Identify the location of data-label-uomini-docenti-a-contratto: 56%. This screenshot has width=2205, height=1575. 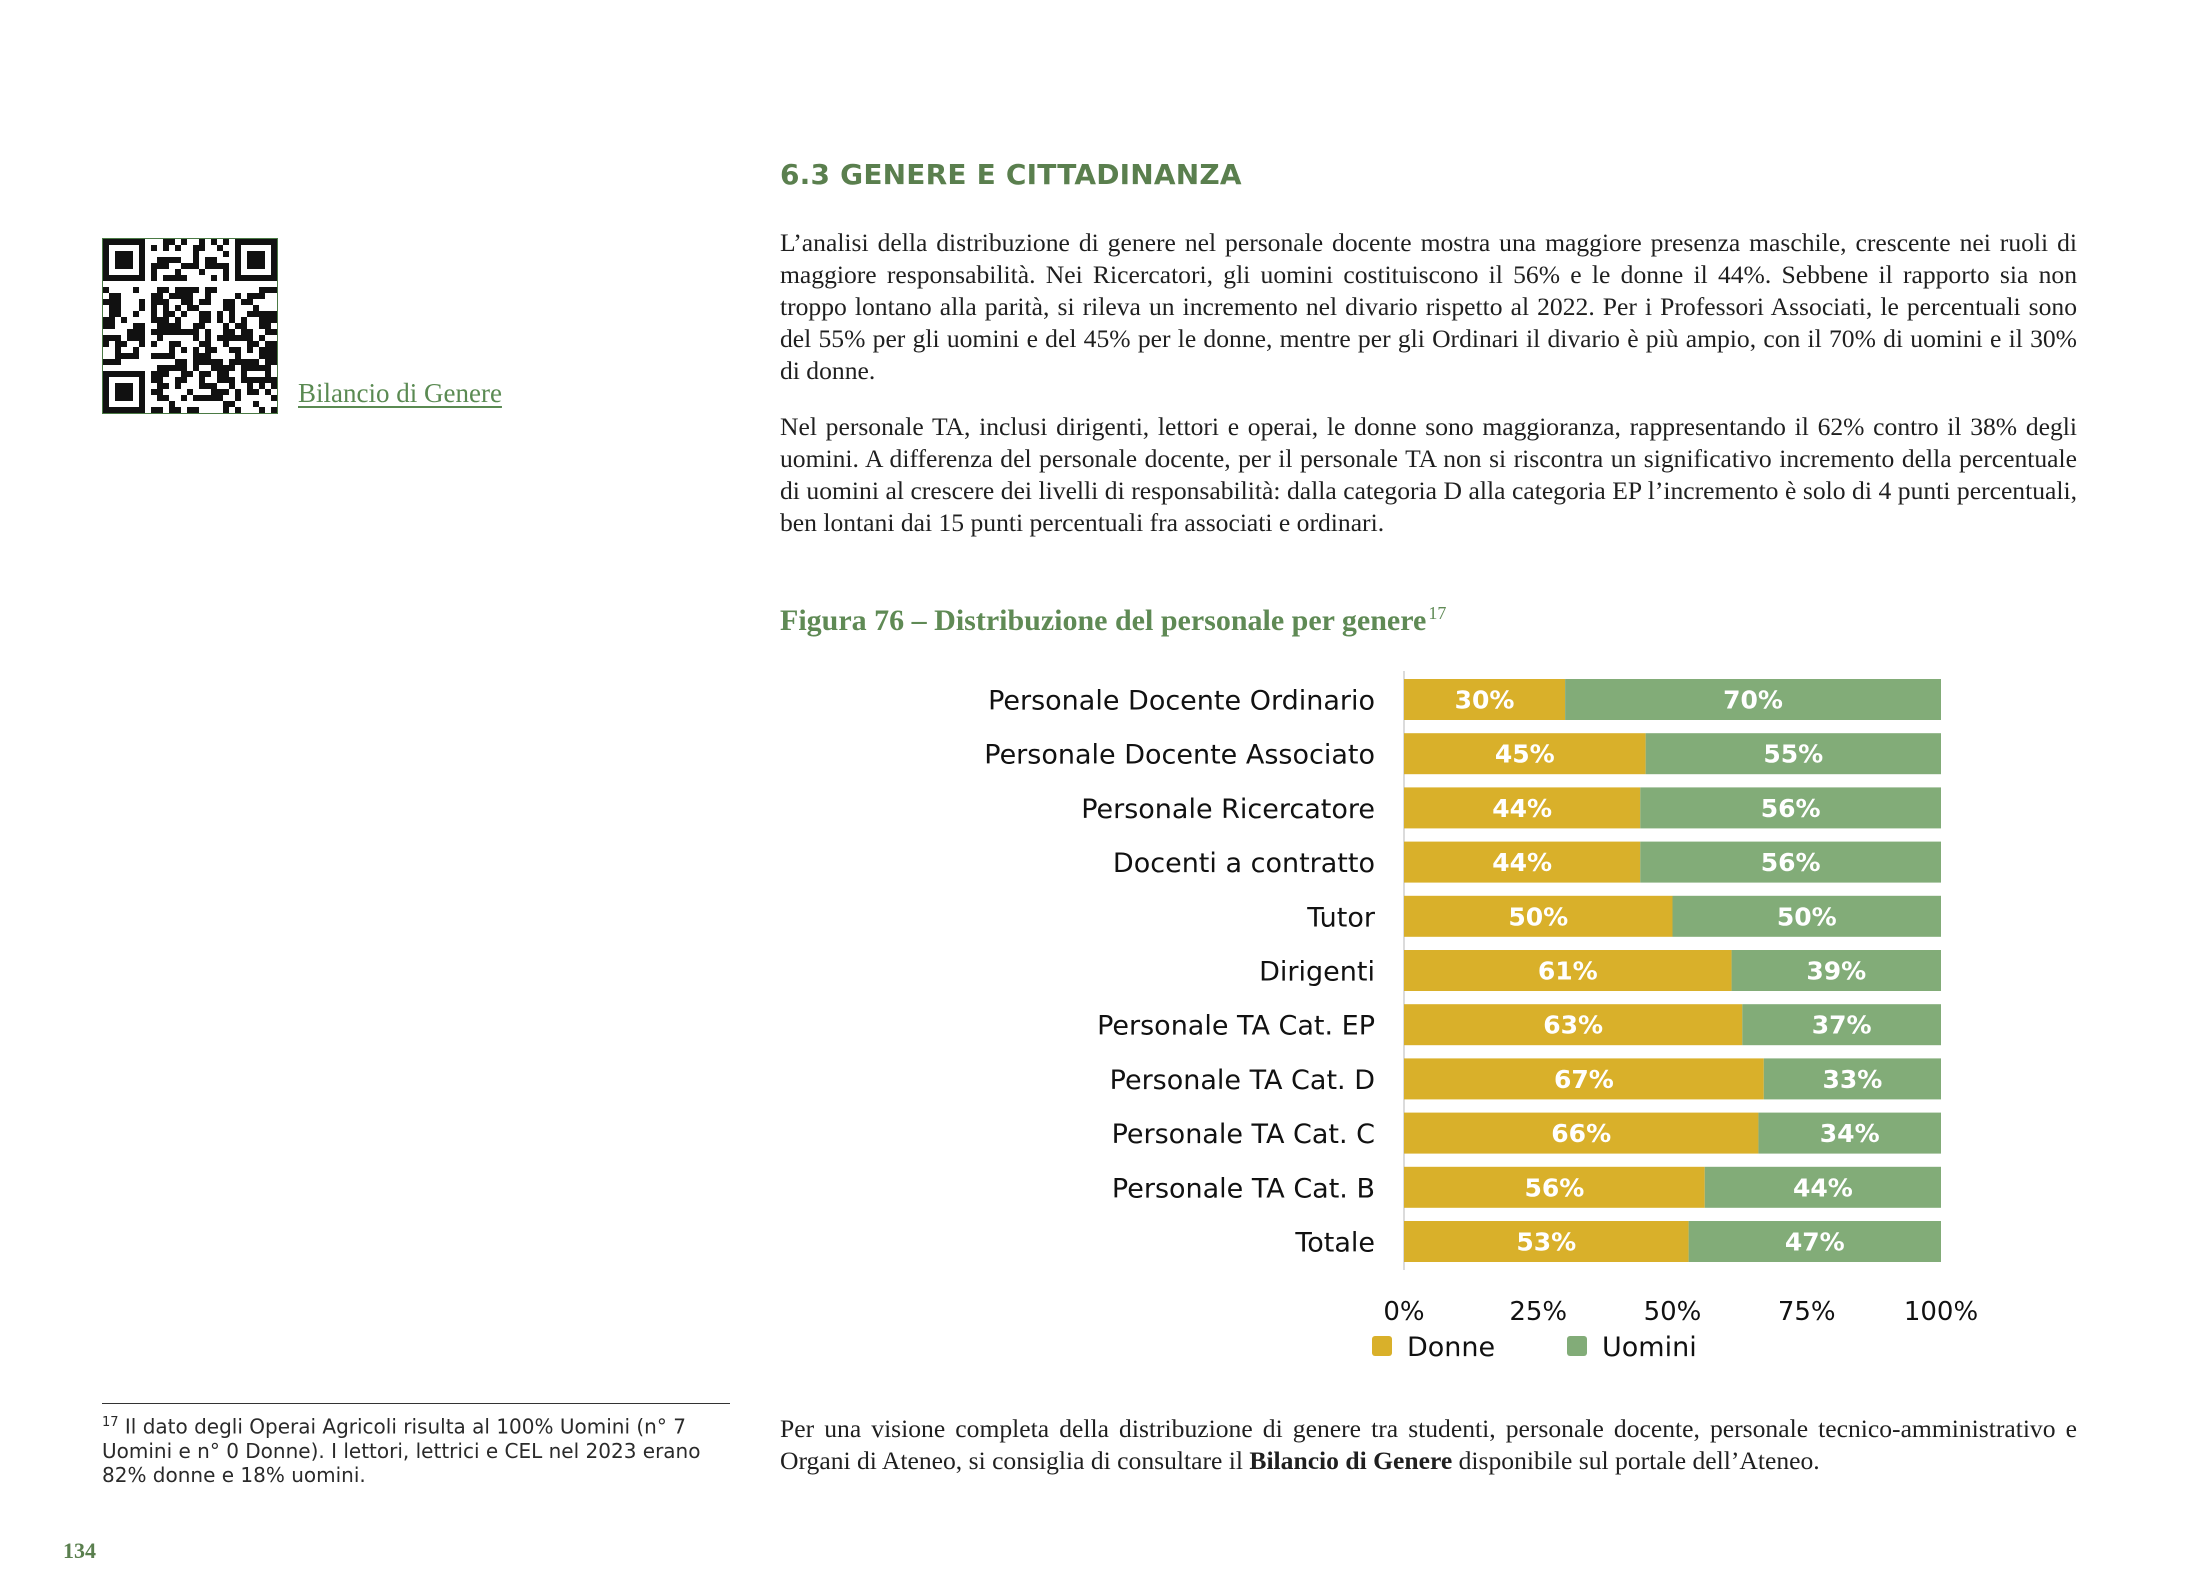
(1791, 862).